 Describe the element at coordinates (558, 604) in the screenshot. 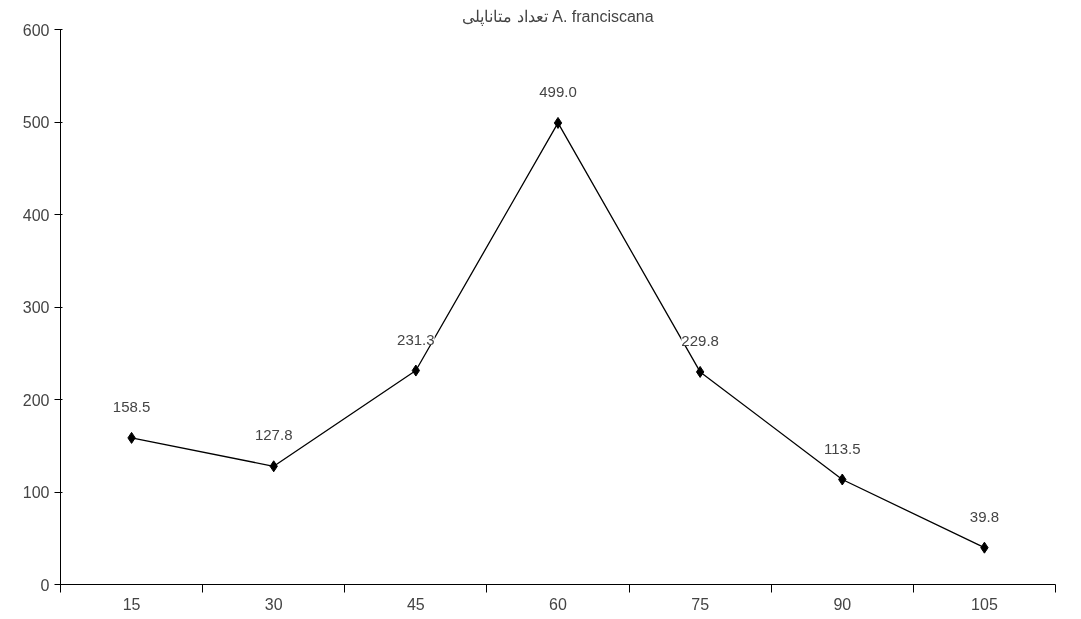

I see `x-tick-label: 60` at that location.